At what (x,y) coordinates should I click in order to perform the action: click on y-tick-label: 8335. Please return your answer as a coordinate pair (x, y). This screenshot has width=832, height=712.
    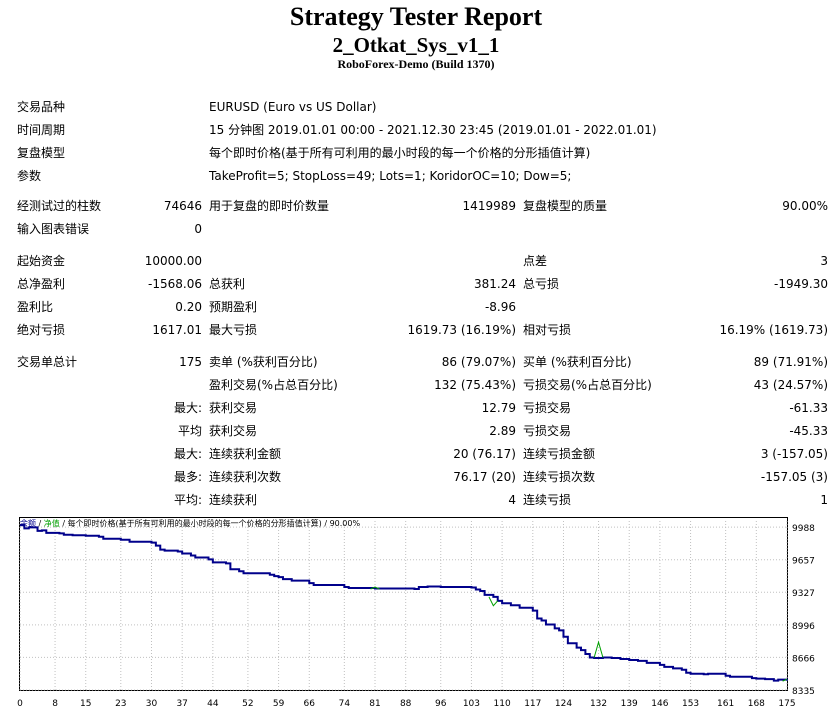
    Looking at the image, I should click on (803, 692).